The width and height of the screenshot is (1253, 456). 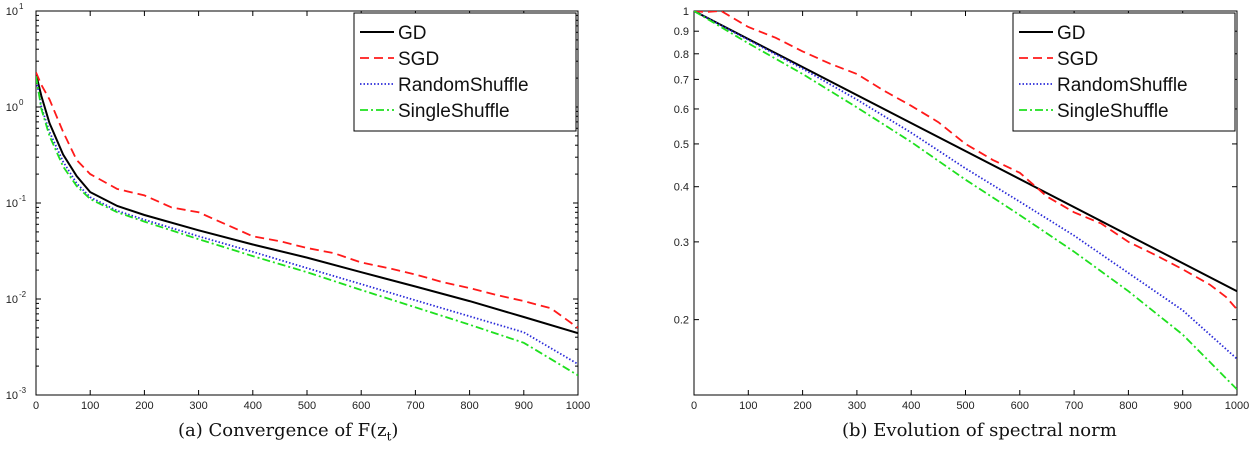 What do you see at coordinates (282, 430) in the screenshot?
I see `caption-a-text: (a) Convergence of F(z` at bounding box center [282, 430].